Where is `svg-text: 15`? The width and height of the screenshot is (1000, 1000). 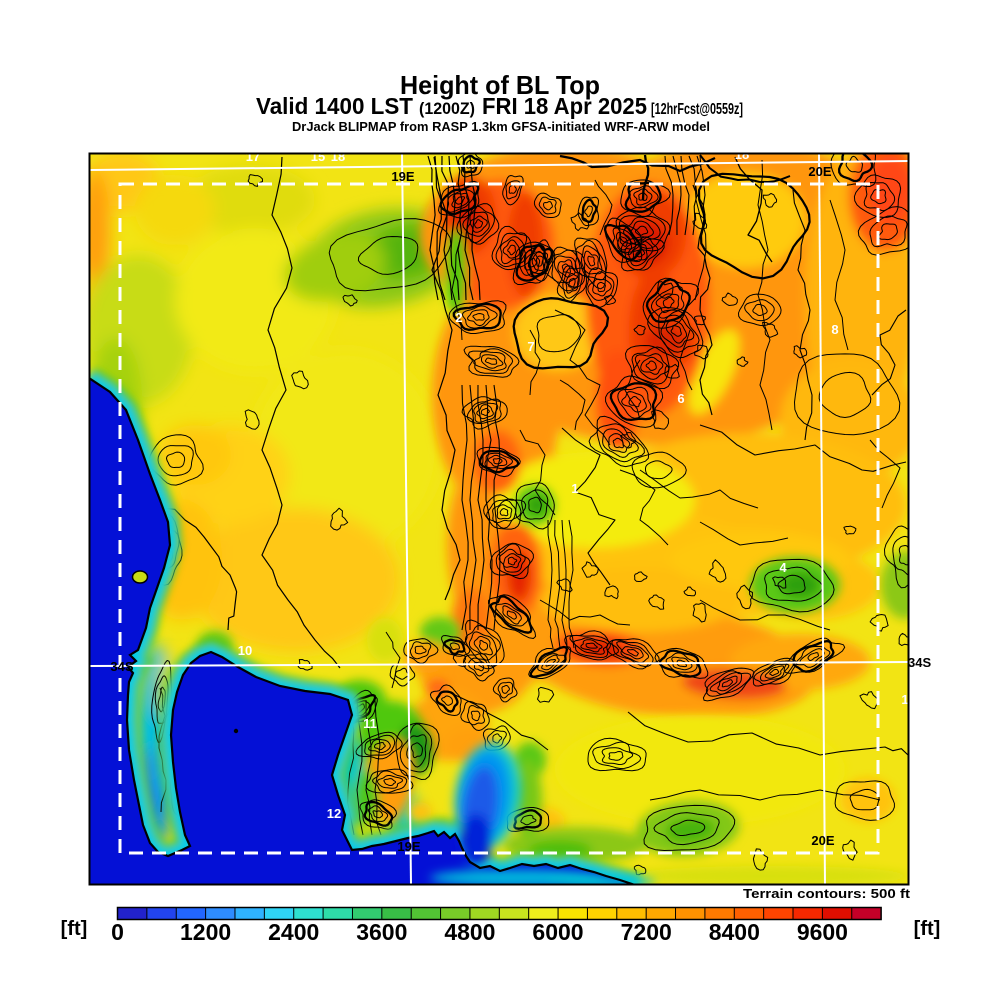
svg-text: 15 is located at coordinates (318, 156).